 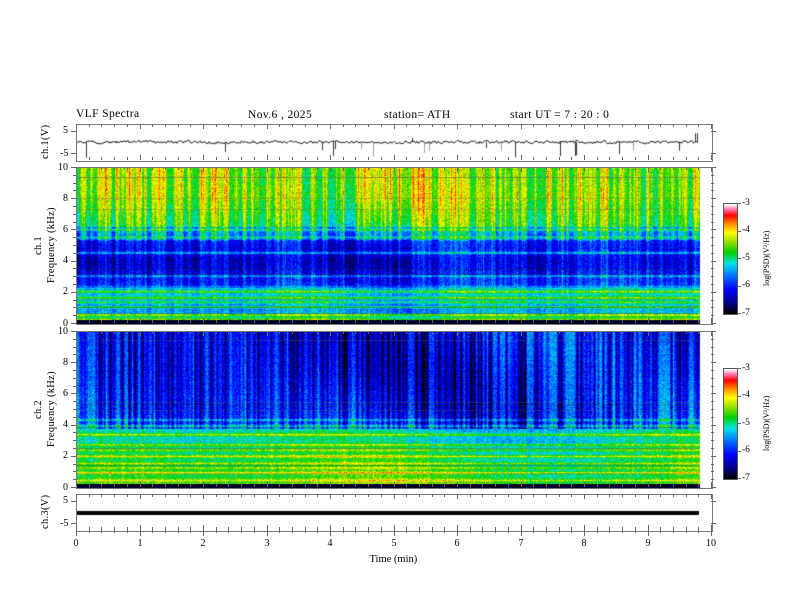 What do you see at coordinates (711, 543) in the screenshot?
I see `time-tick-label-10: 10` at bounding box center [711, 543].